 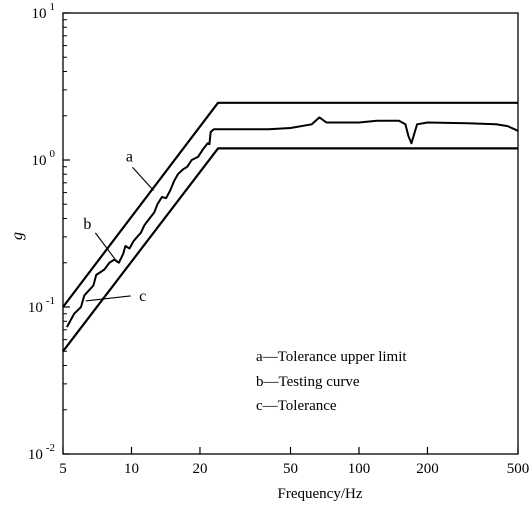 What do you see at coordinates (296, 406) in the screenshot?
I see `legend-entry-c: c—Tolerance` at bounding box center [296, 406].